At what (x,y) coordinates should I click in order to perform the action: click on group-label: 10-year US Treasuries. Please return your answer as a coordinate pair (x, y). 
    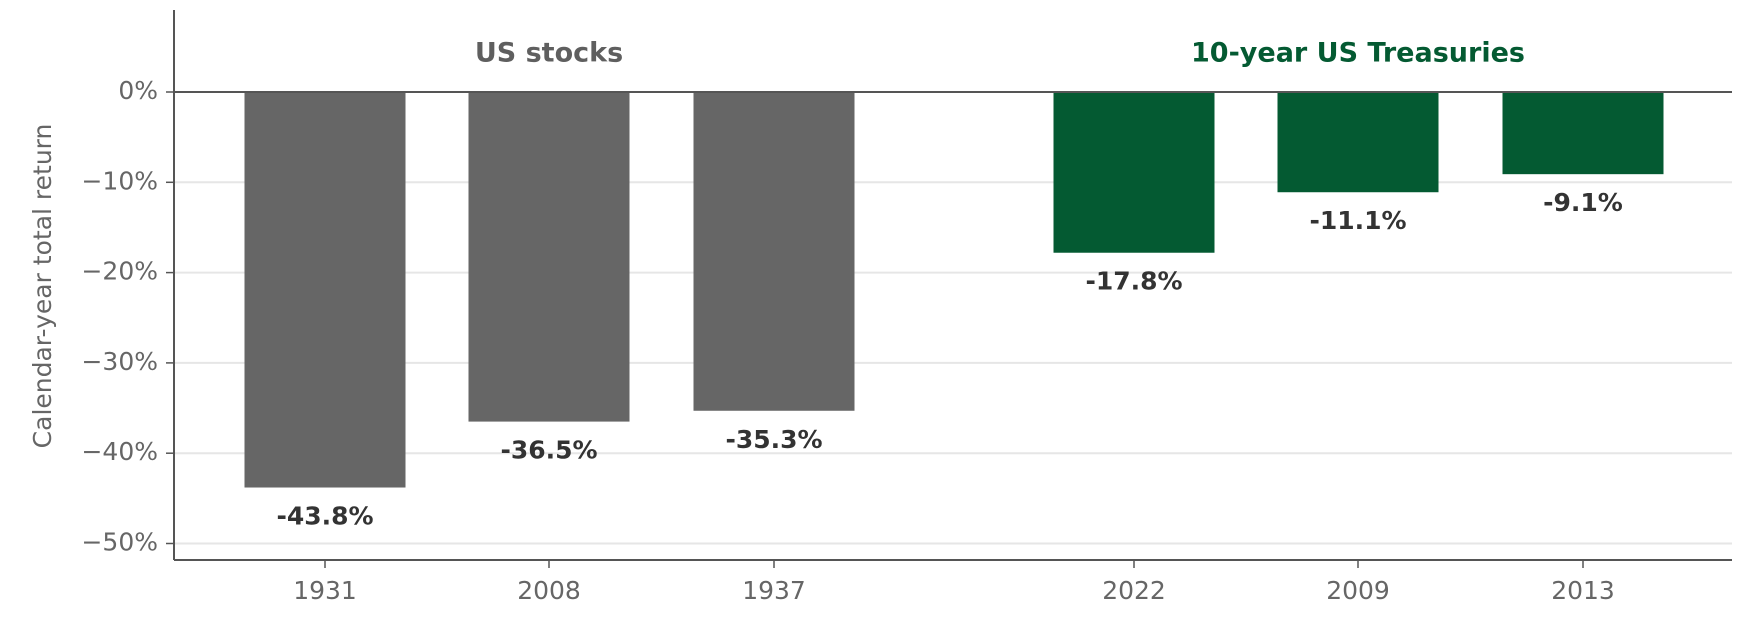
    Looking at the image, I should click on (1358, 53).